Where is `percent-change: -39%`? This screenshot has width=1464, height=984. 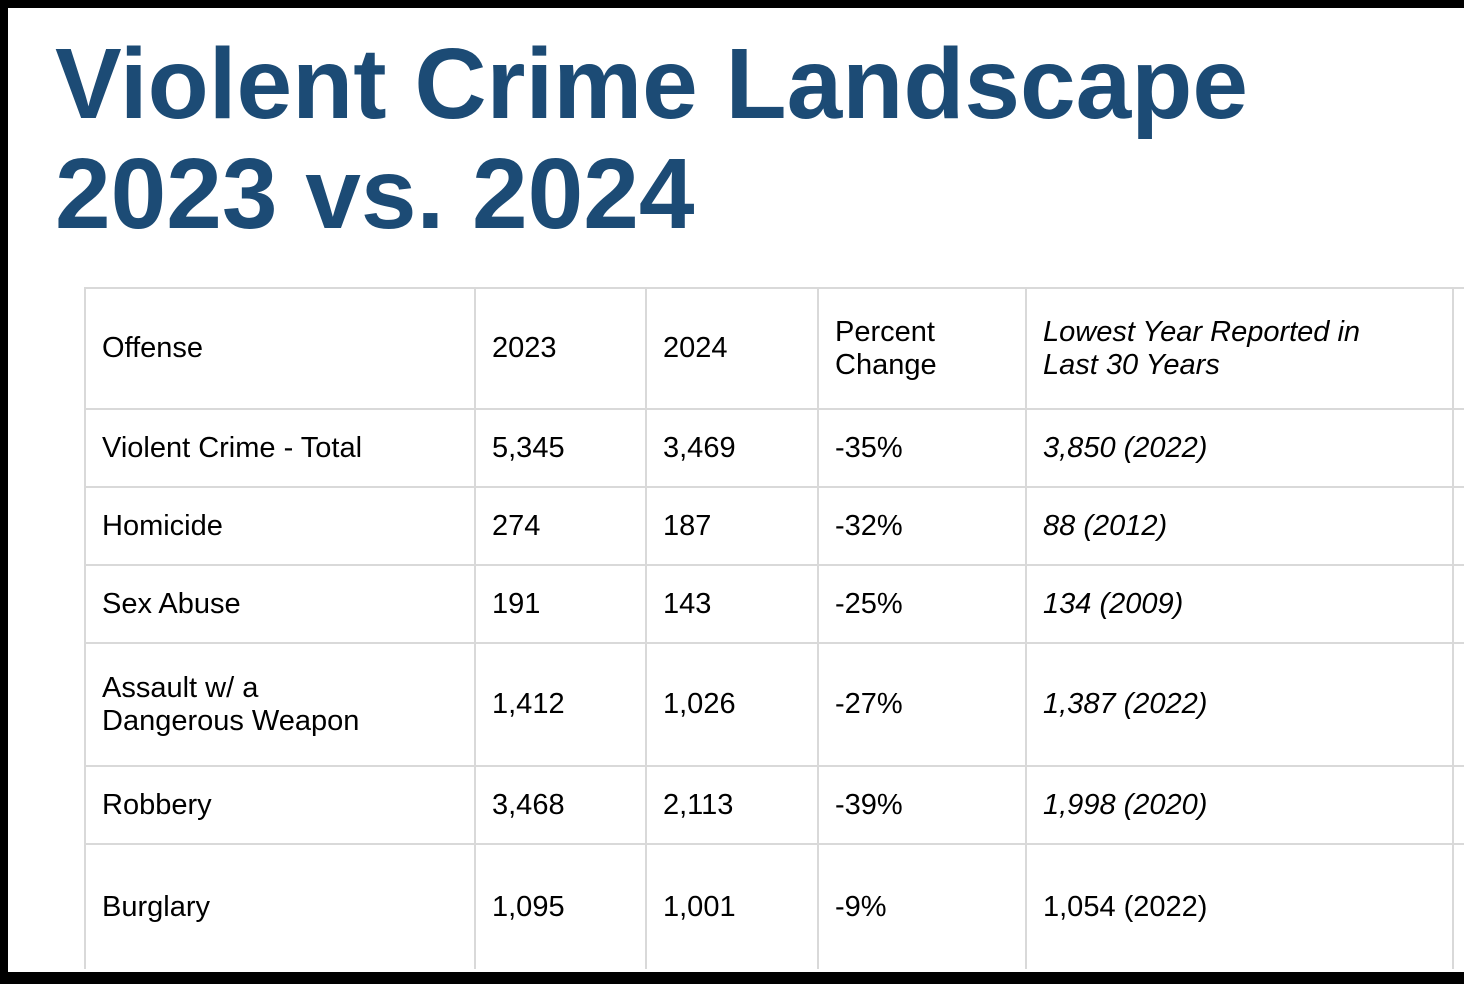 percent-change: -39% is located at coordinates (869, 804).